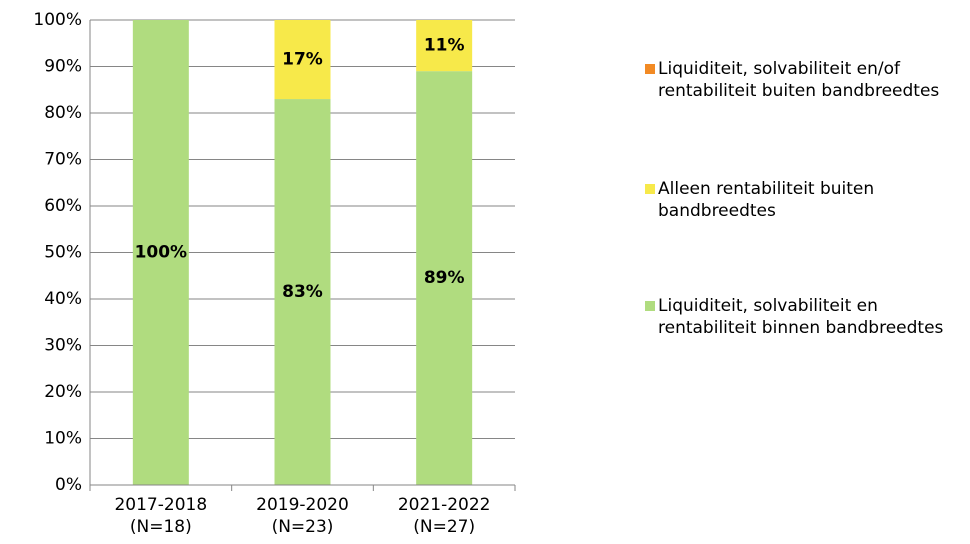  What do you see at coordinates (63, 299) in the screenshot?
I see `y-tick-label: 40%` at bounding box center [63, 299].